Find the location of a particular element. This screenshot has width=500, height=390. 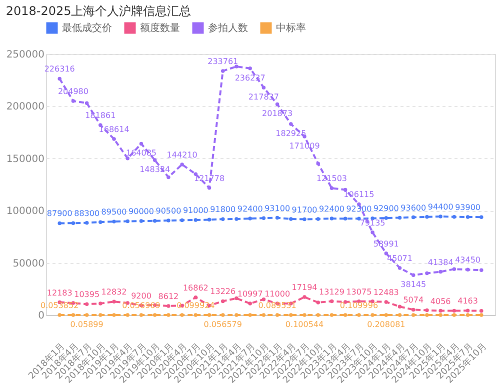

data-label: 79135 is located at coordinates (373, 223).